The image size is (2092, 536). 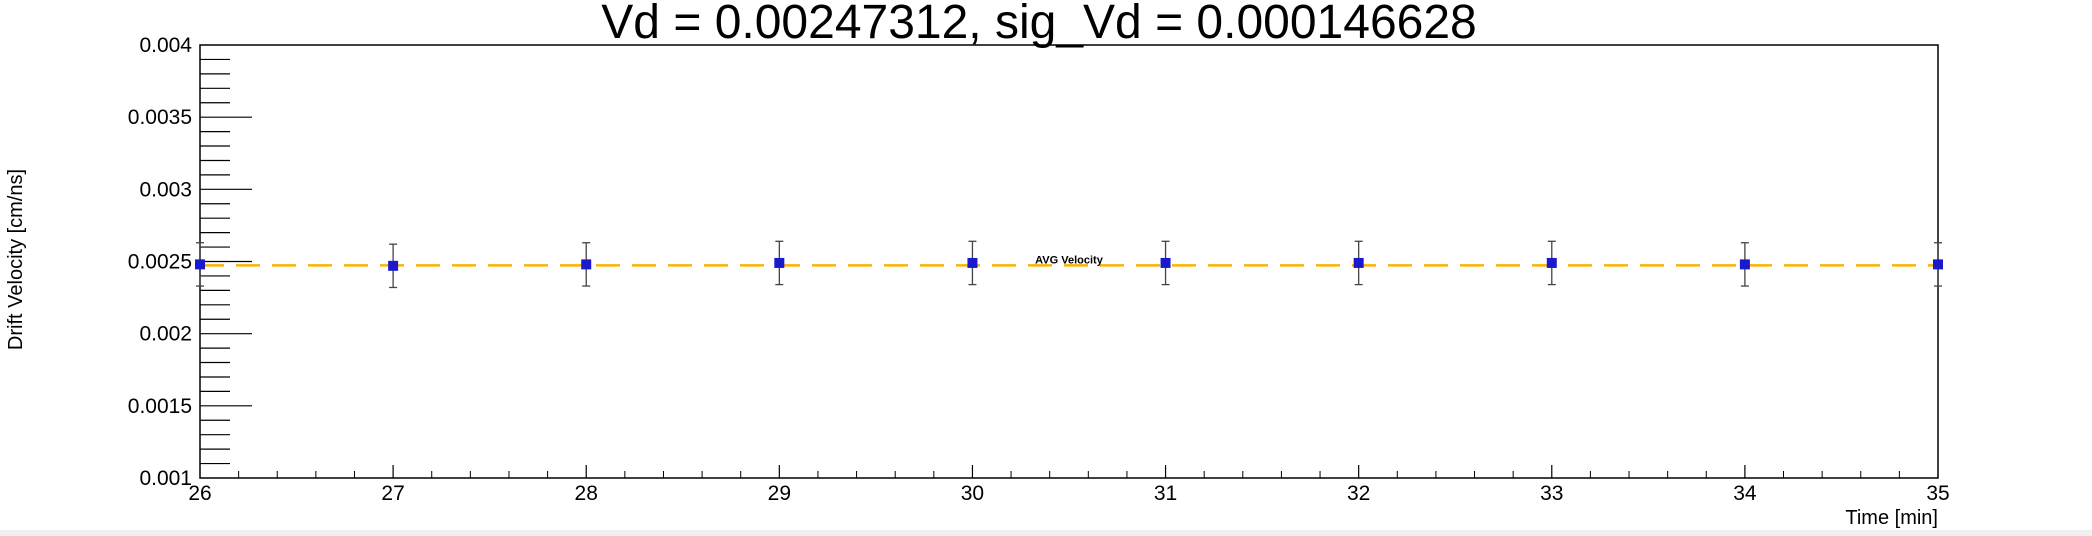 I want to click on y-tick-label: 0.002, so click(x=165, y=334).